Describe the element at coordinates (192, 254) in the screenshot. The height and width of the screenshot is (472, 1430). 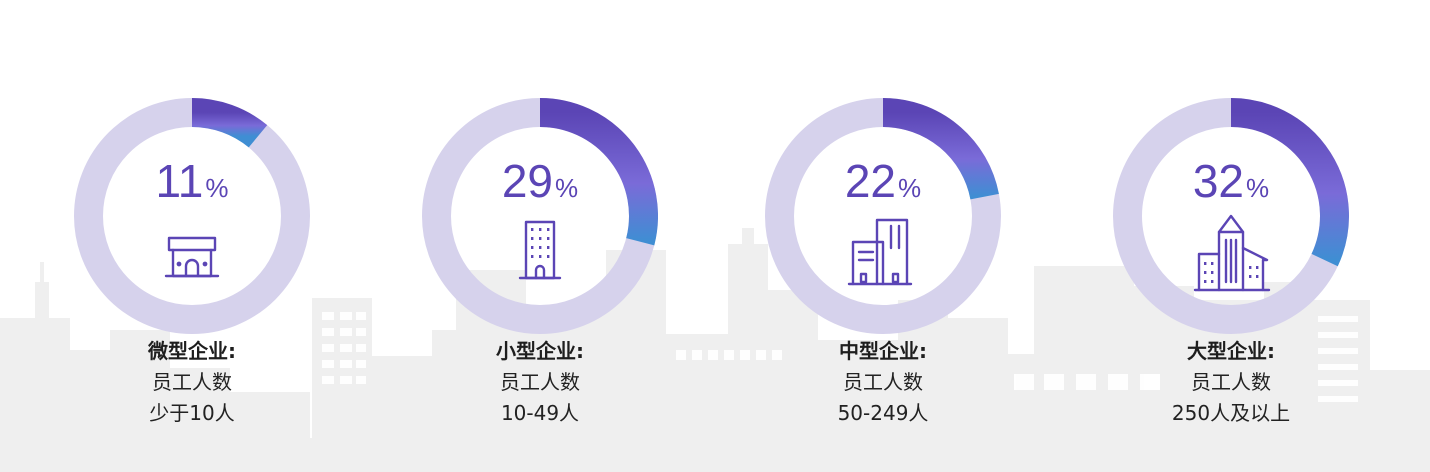
I see `small-shop-icon` at that location.